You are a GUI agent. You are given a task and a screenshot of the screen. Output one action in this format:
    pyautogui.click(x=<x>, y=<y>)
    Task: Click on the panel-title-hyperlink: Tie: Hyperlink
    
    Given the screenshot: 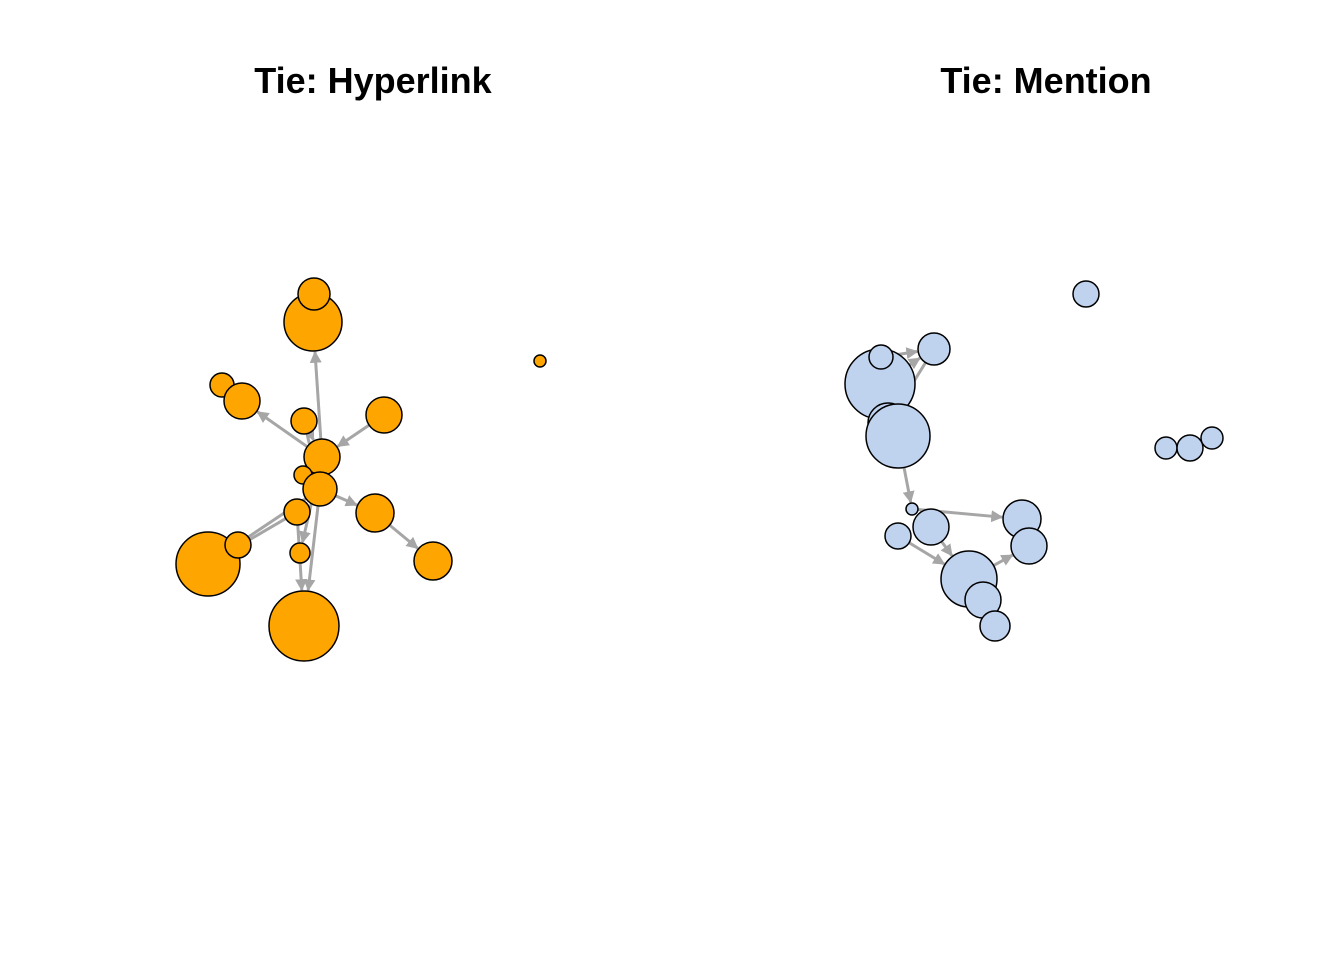 What is the action you would take?
    pyautogui.click(x=373, y=80)
    